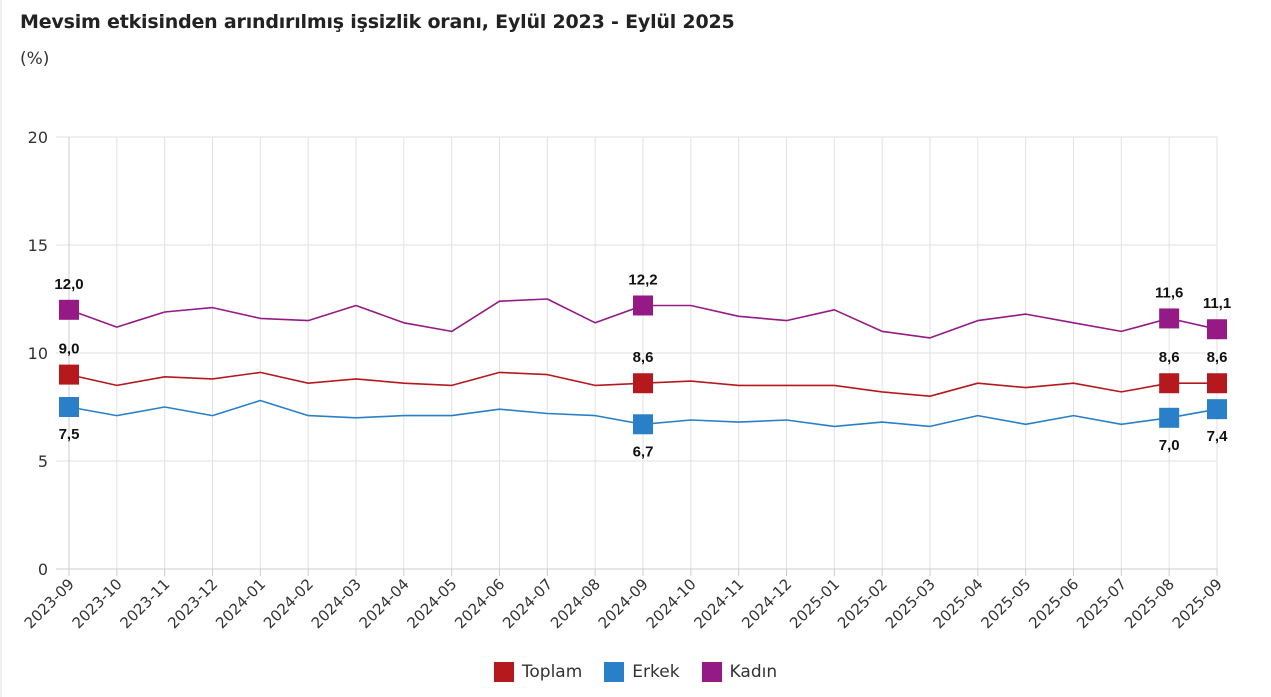  I want to click on data-label-erkek: 7,4, so click(1218, 436).